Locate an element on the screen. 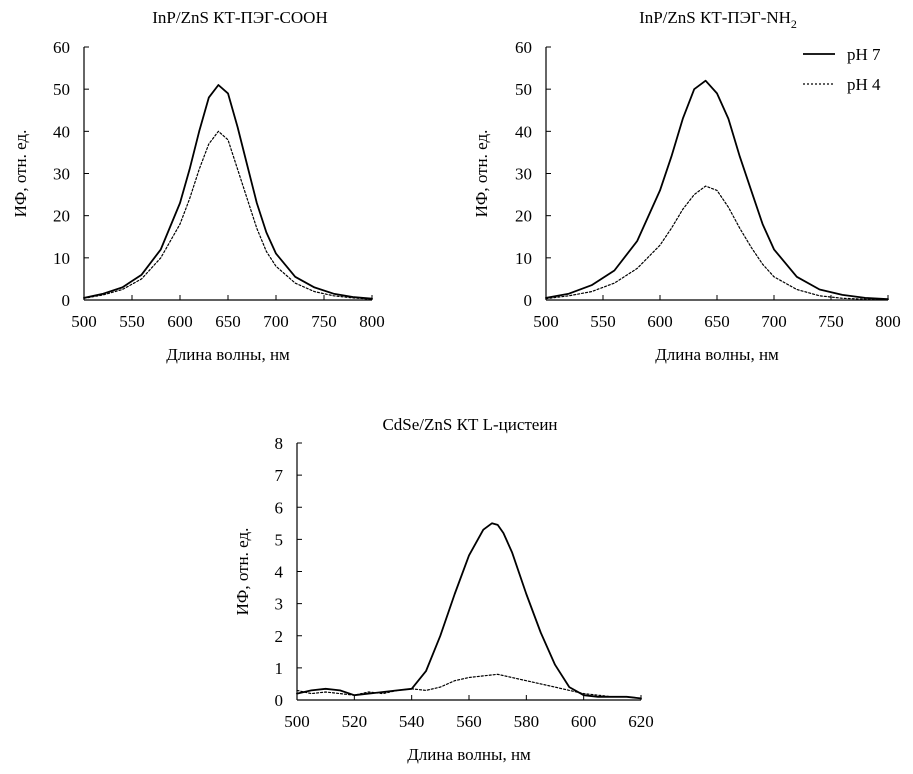  x-tick-label: 580 is located at coordinates (527, 721).